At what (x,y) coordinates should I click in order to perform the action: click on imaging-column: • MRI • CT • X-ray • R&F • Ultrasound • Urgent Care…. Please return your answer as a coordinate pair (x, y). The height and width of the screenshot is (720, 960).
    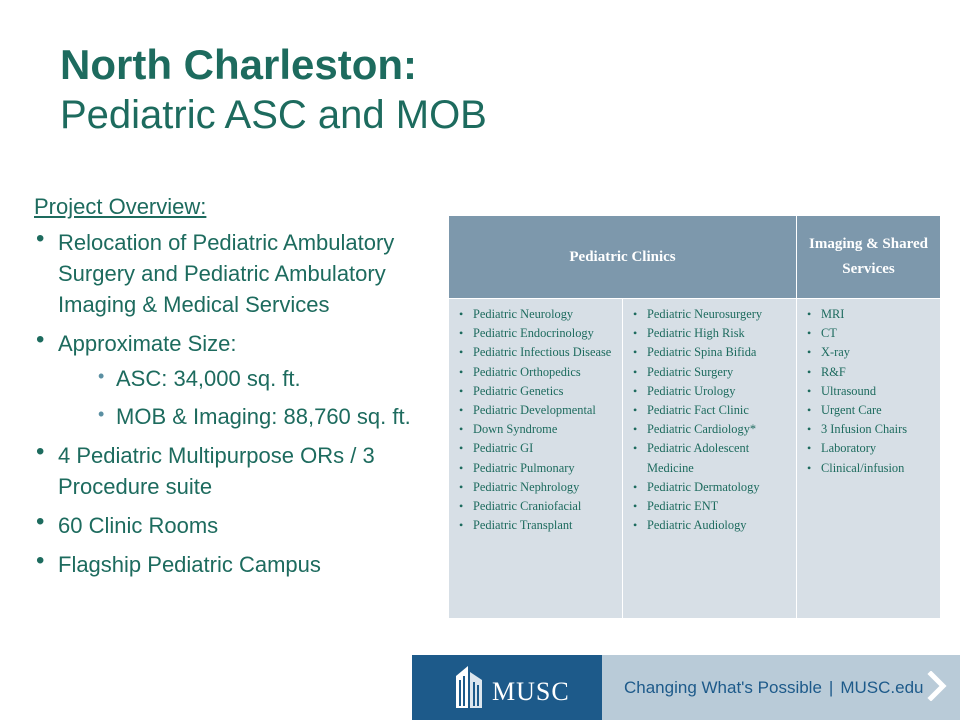
    Looking at the image, I should click on (869, 458).